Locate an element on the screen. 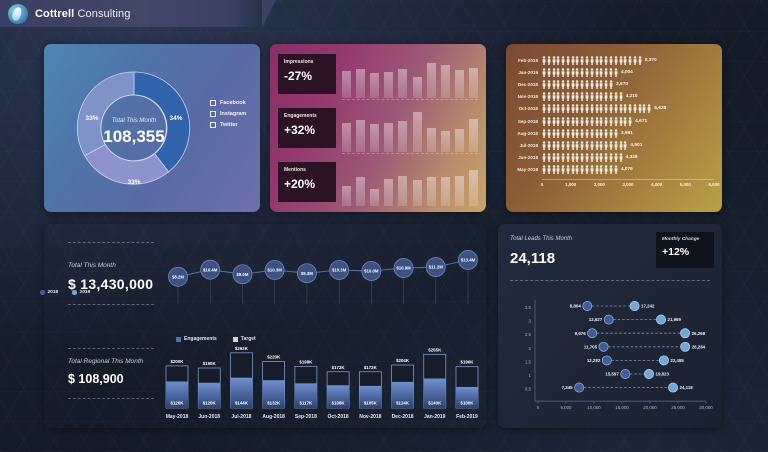 The image size is (768, 452). dumbbell-row: 12,282 22,485 is located at coordinates (636, 360).